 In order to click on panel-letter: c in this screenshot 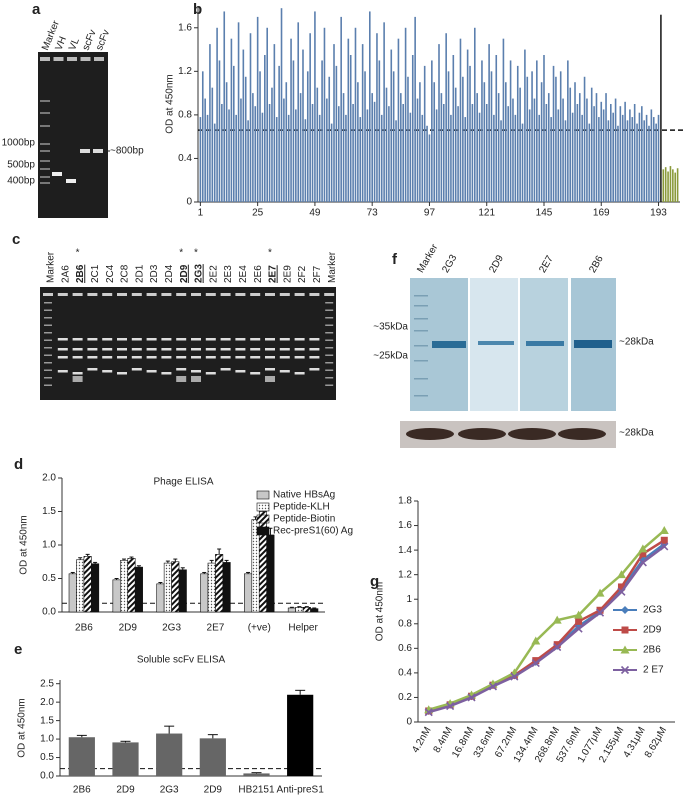, I will do `click(16, 239)`.